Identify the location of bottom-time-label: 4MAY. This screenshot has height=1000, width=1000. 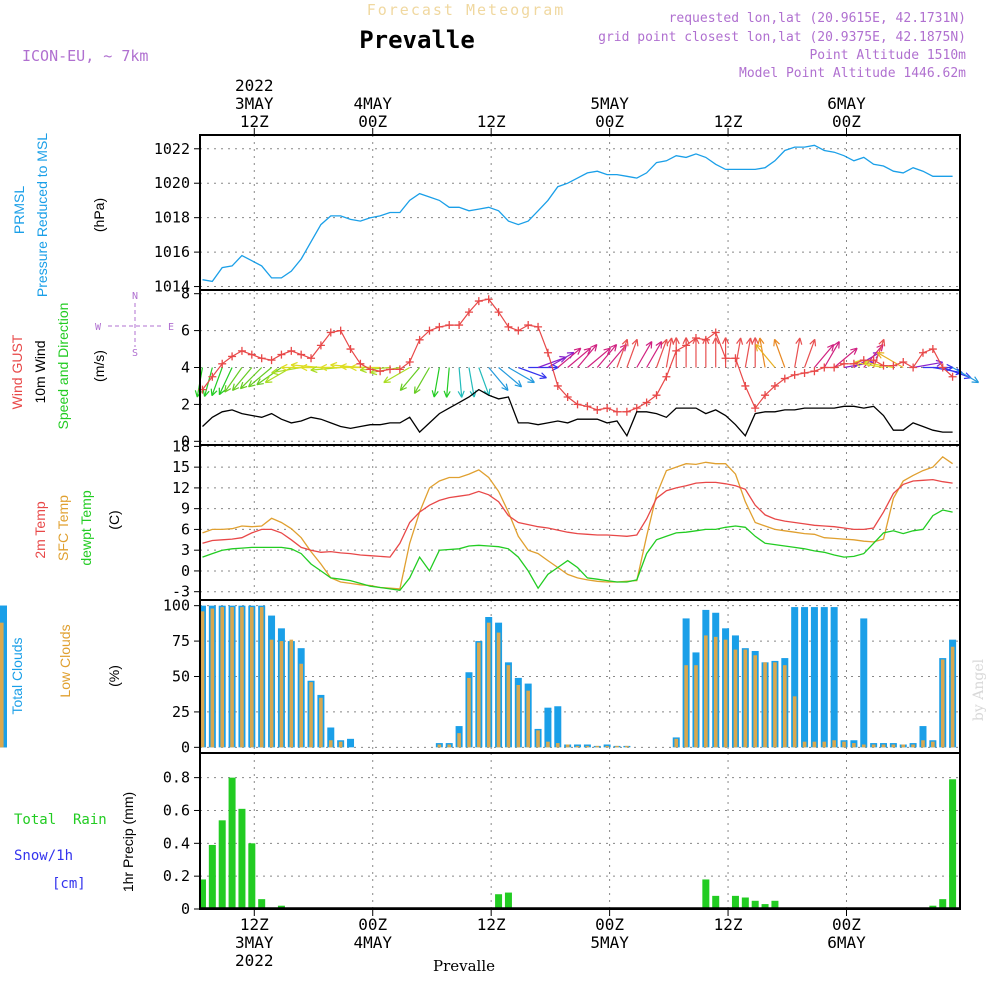
(372, 942).